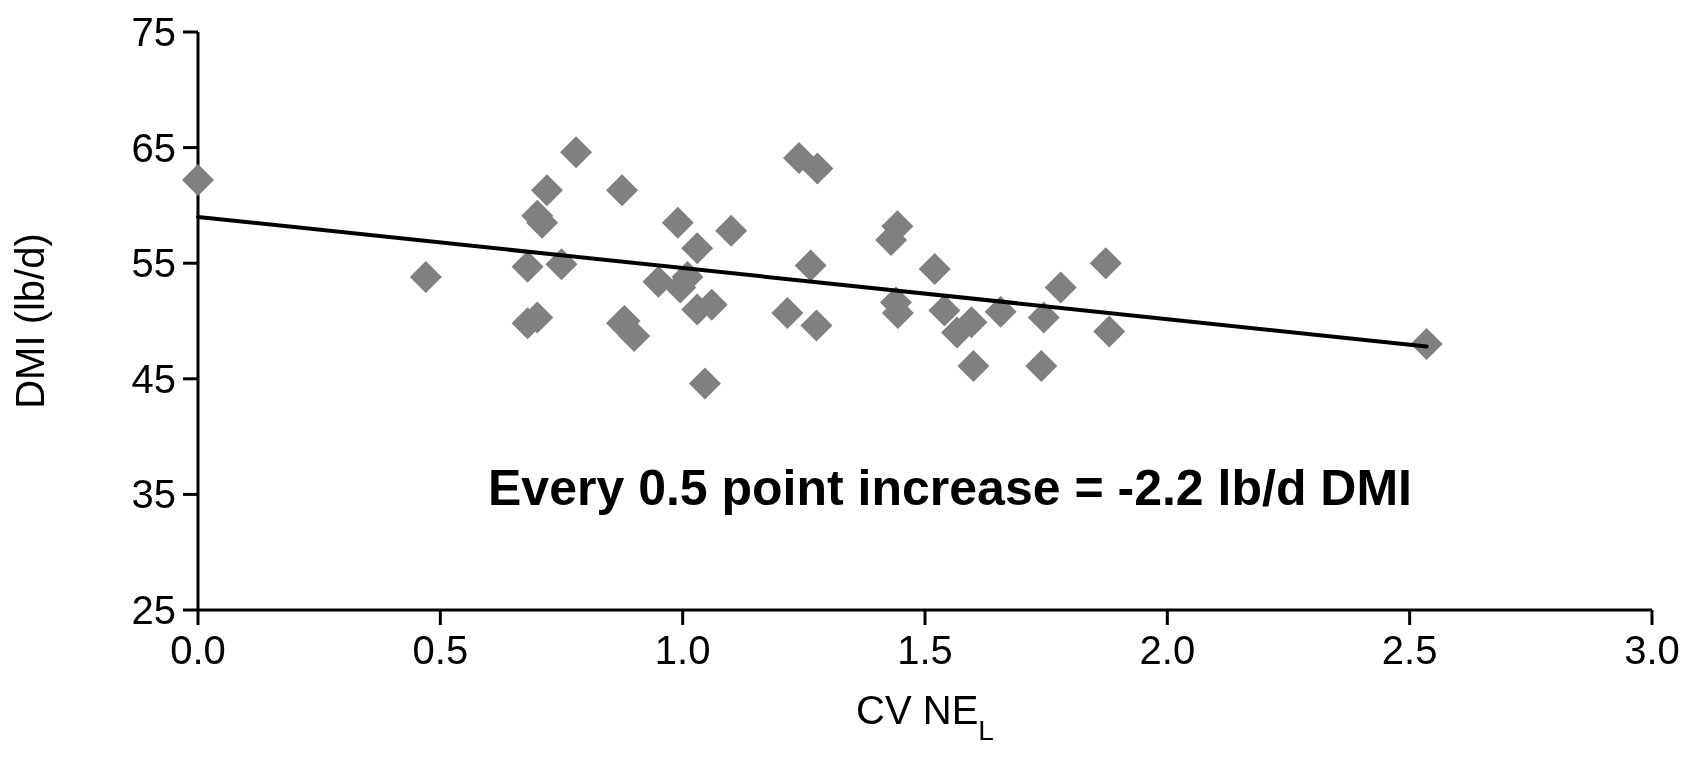 The height and width of the screenshot is (764, 1694). What do you see at coordinates (153, 147) in the screenshot?
I see `y-tick-label: 65` at bounding box center [153, 147].